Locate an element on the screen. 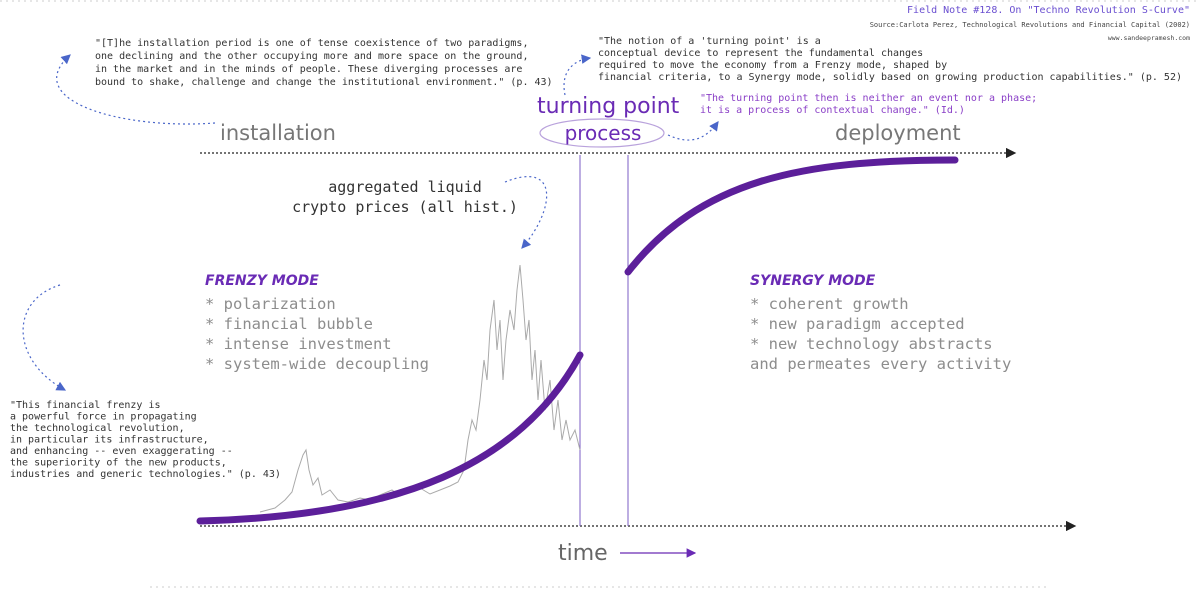 This screenshot has height=589, width=1200. process-ellipse is located at coordinates (602, 133).